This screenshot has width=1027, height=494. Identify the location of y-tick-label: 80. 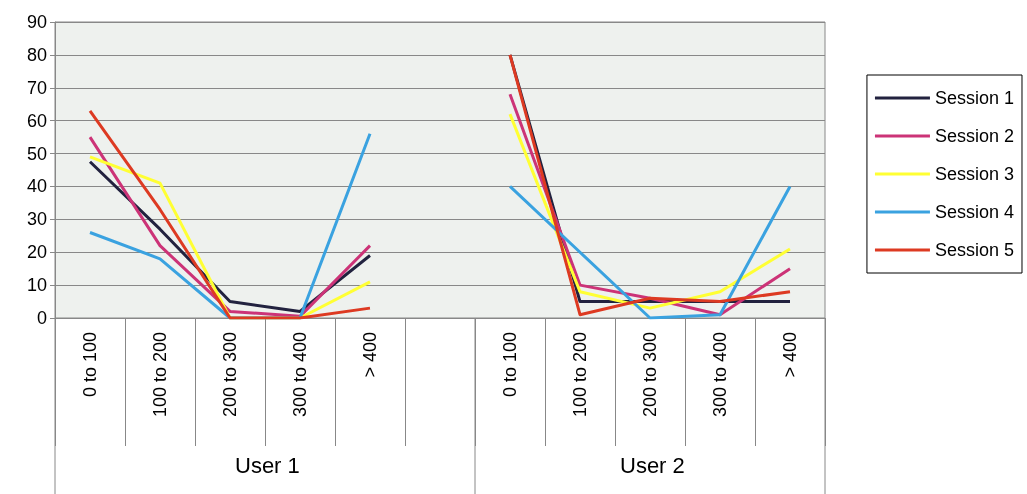
(36, 54).